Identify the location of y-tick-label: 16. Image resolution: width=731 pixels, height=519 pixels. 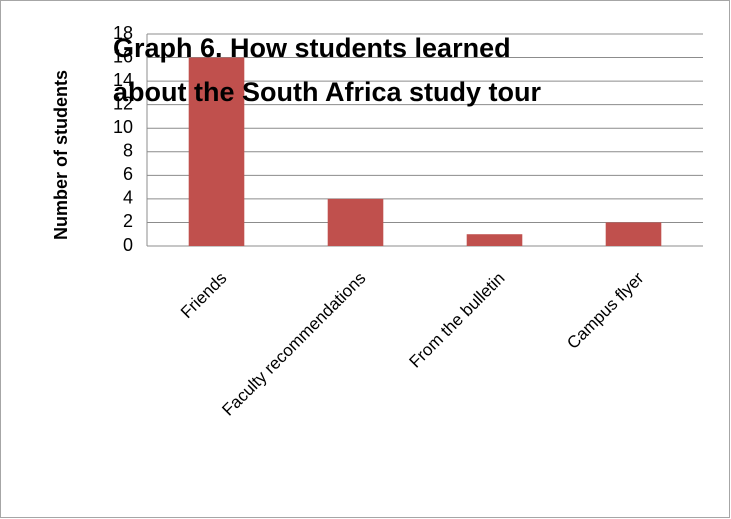
(123, 56).